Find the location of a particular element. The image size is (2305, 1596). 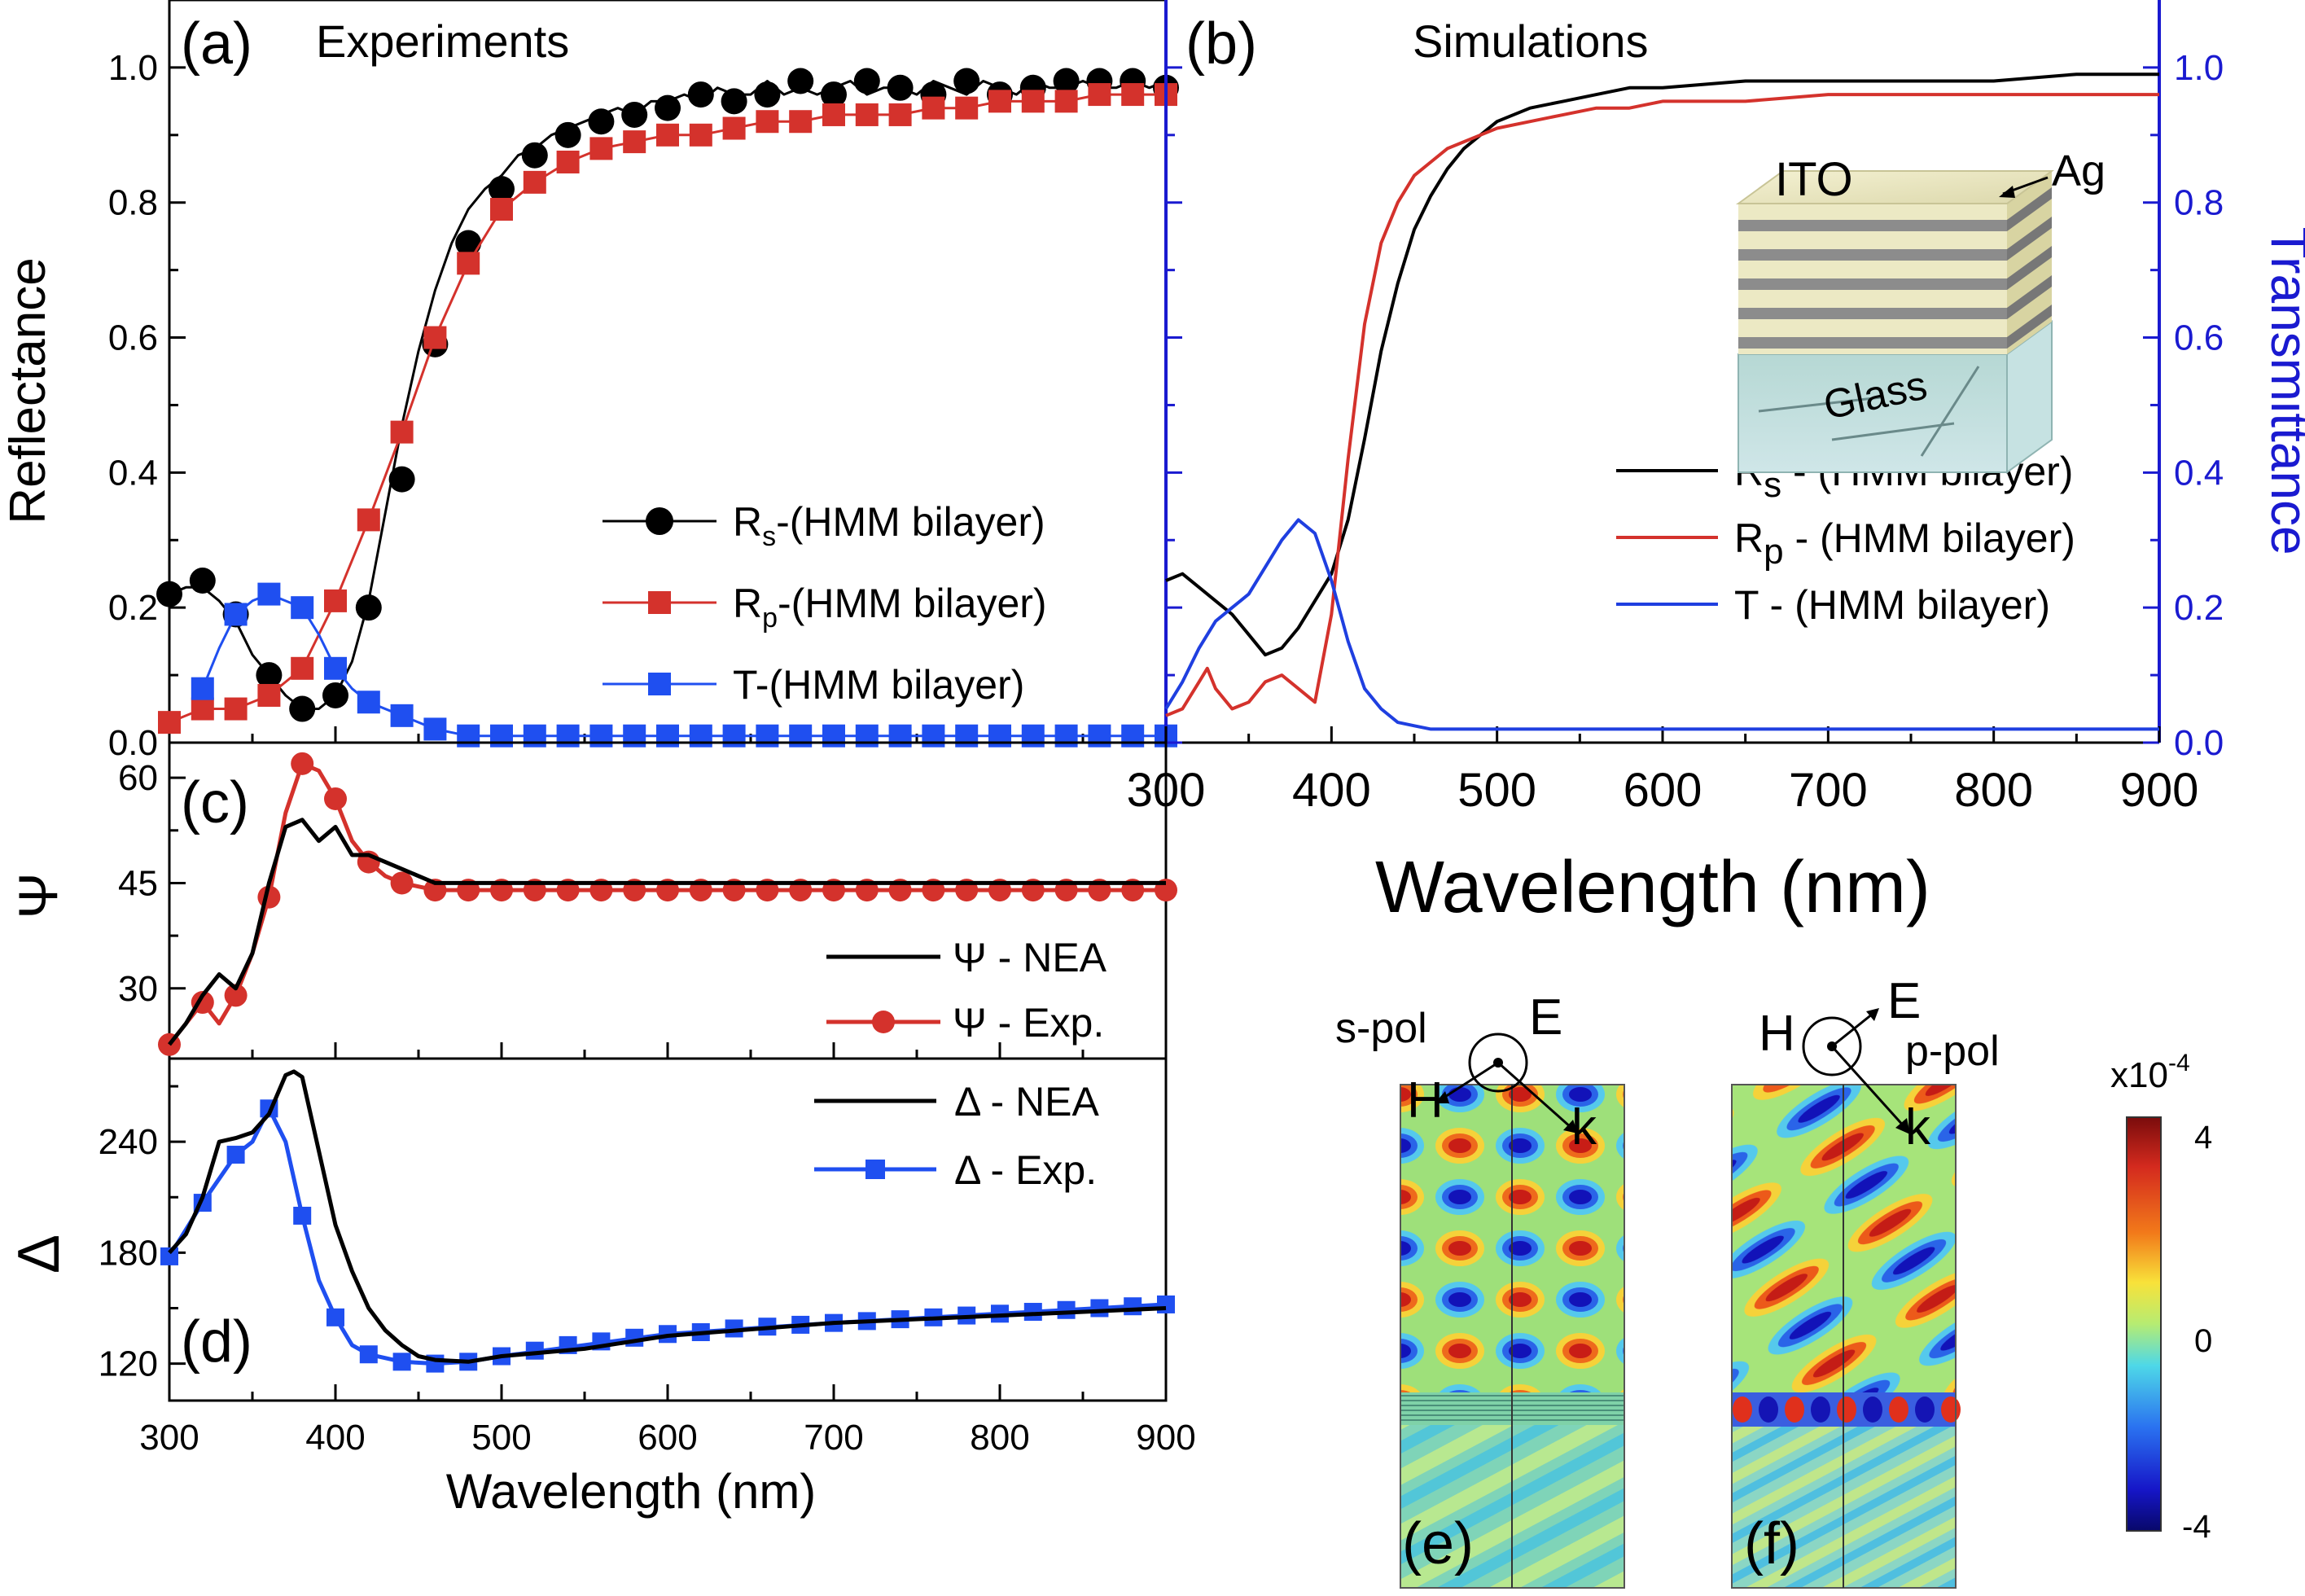

panel-a-y-tick-label: 0.2 is located at coordinates (133, 608).